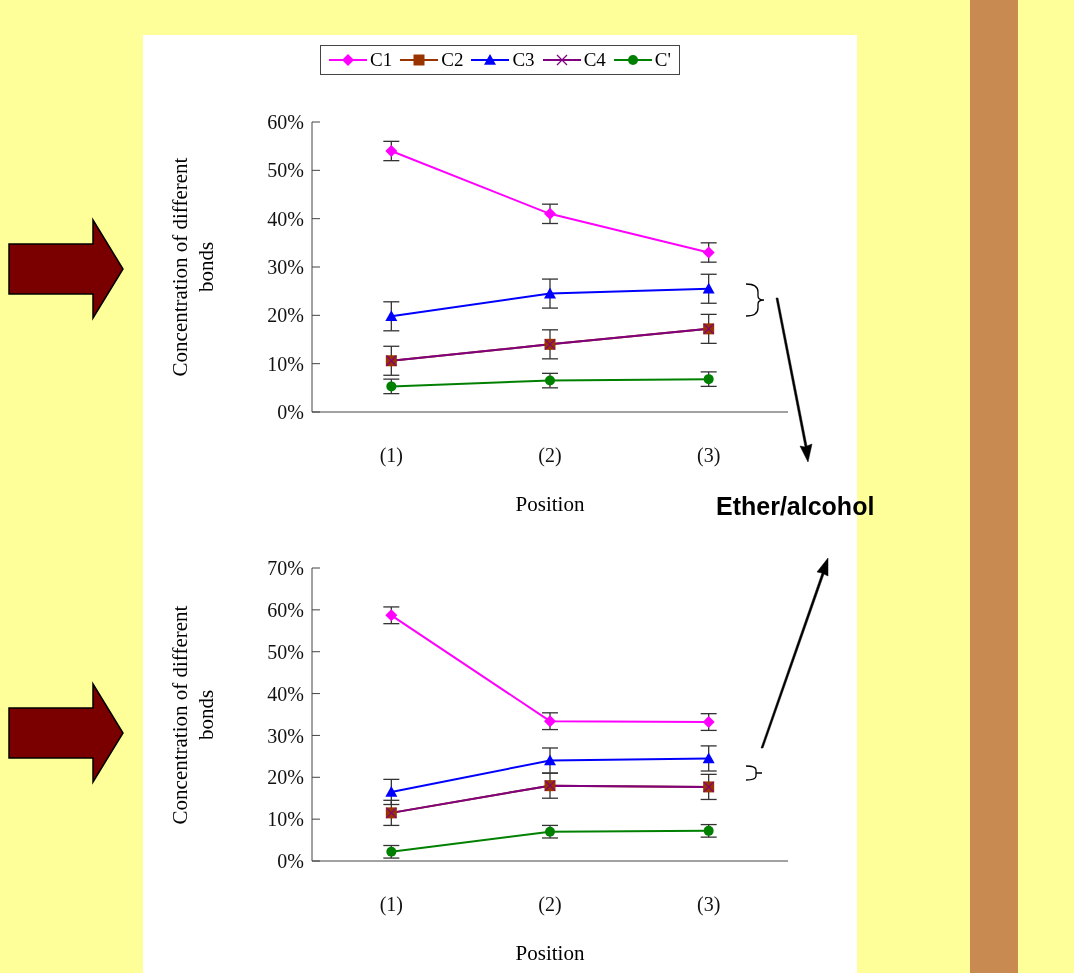  I want to click on y-tick-label: 70%, so click(285, 568).